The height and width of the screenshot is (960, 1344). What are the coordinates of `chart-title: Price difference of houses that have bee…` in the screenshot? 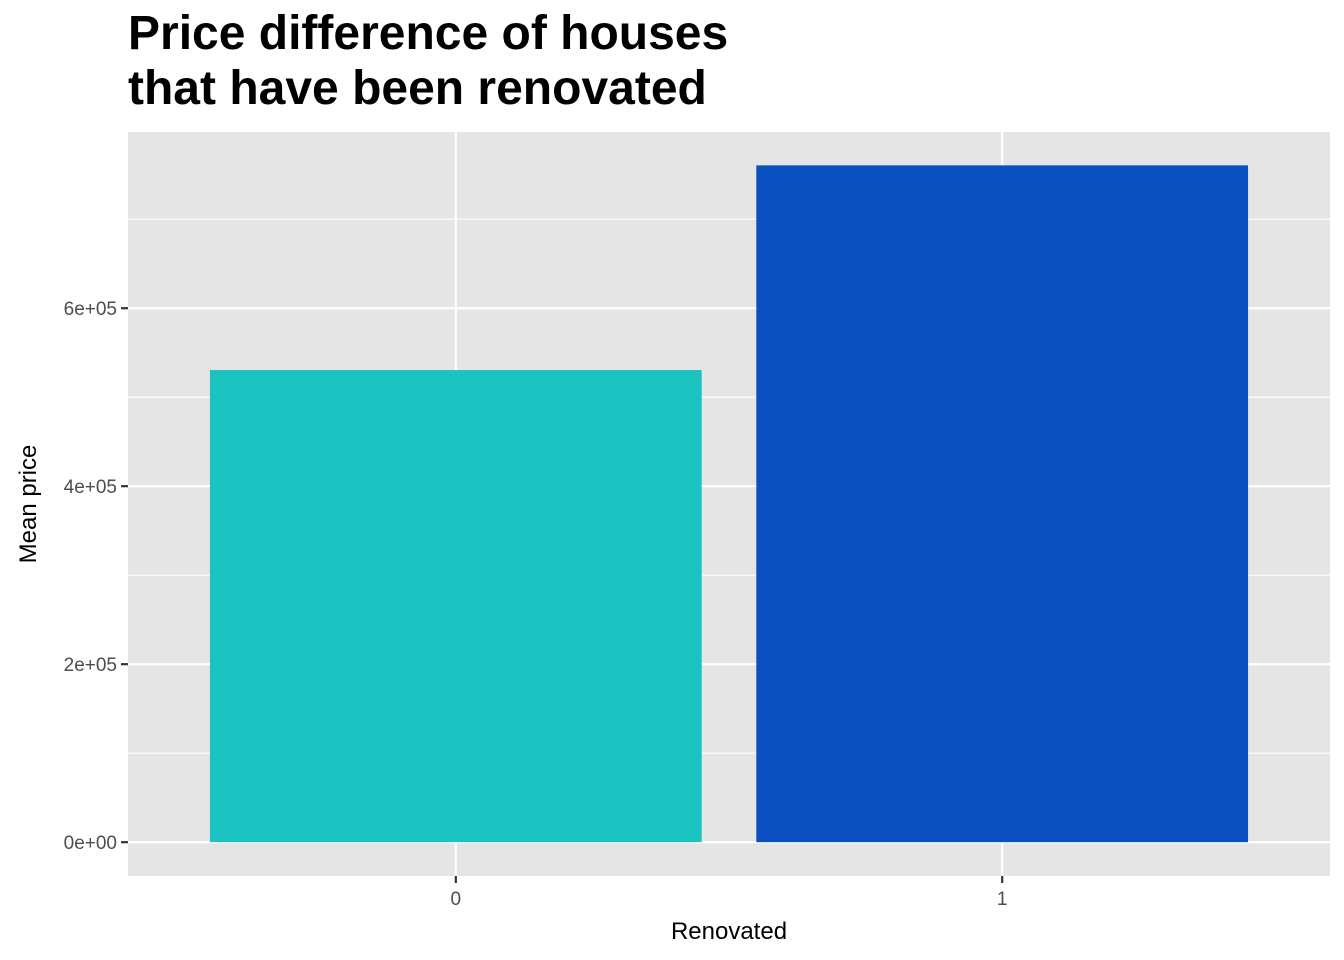 It's located at (428, 61).